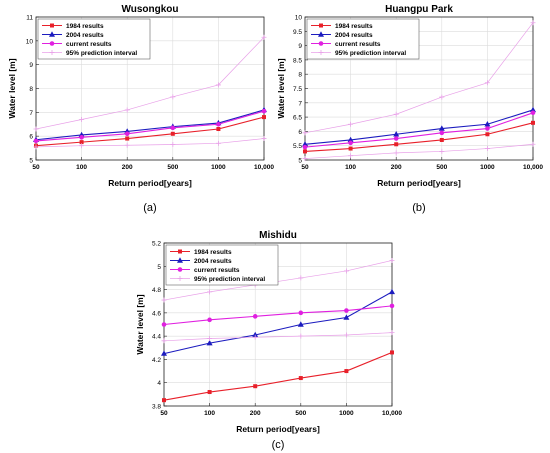  Describe the element at coordinates (346, 413) in the screenshot. I see `x-tick-label: 1000` at that location.